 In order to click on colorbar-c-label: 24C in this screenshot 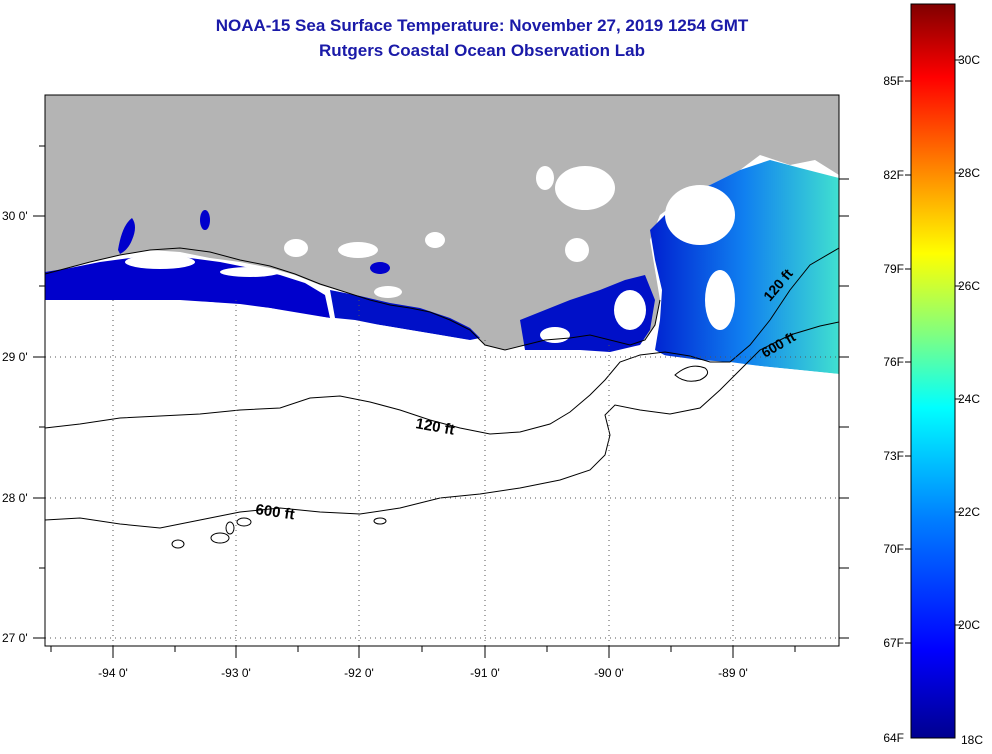, I will do `click(969, 399)`.